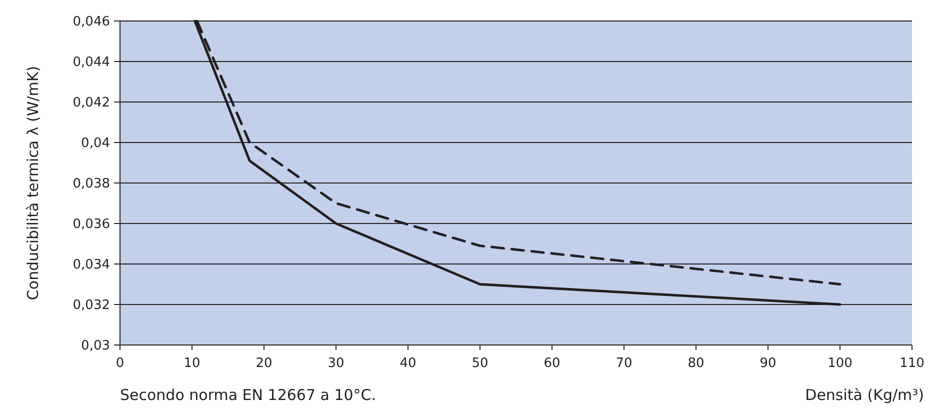 Image resolution: width=929 pixels, height=412 pixels. What do you see at coordinates (696, 363) in the screenshot?
I see `x-tick-label: 80` at bounding box center [696, 363].